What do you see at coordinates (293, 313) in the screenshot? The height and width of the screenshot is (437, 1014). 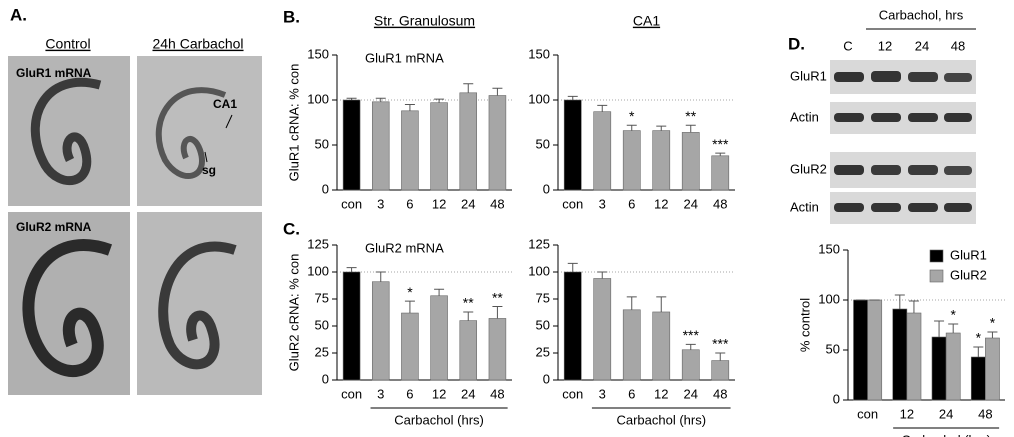 I see `y-axis-title: GluR2 cRNA: % con` at bounding box center [293, 313].